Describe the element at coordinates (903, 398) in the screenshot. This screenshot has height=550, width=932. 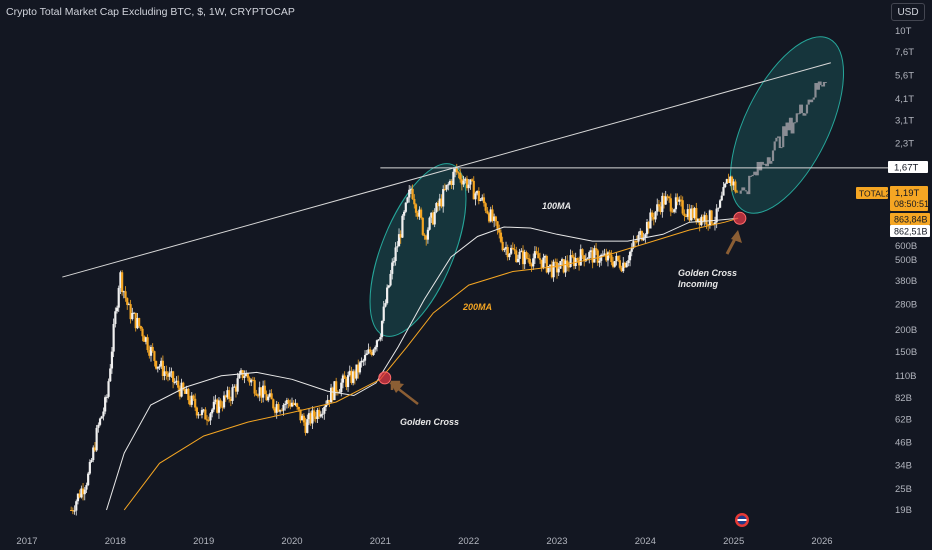
I see `price-tick-label: 82B` at that location.